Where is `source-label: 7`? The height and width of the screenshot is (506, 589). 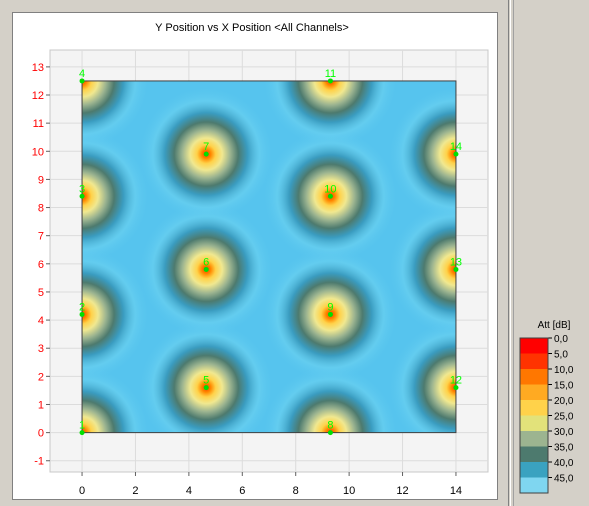 source-label: 7 is located at coordinates (206, 147).